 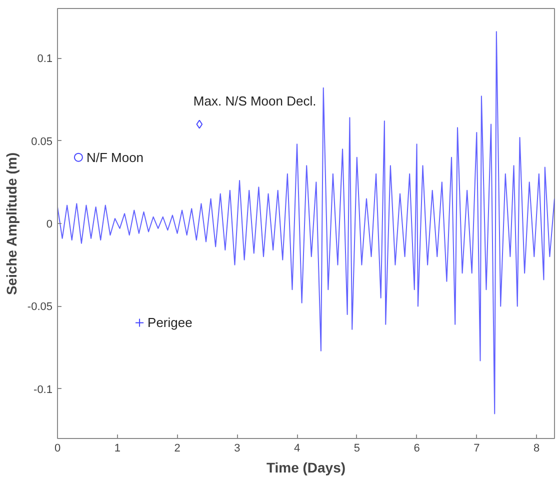 I want to click on series-label: N/F Moon, so click(x=115, y=157).